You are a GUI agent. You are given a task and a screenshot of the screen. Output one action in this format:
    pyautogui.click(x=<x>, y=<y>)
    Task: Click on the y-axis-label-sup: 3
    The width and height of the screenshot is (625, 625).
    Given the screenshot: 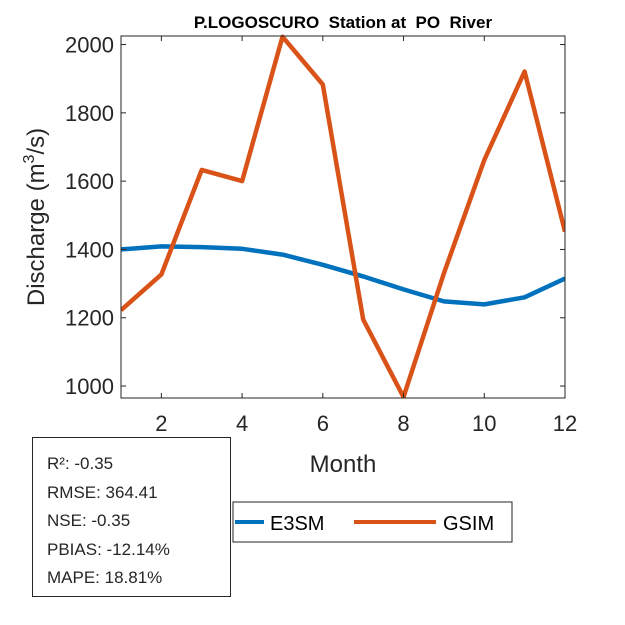 What is the action you would take?
    pyautogui.click(x=29, y=158)
    